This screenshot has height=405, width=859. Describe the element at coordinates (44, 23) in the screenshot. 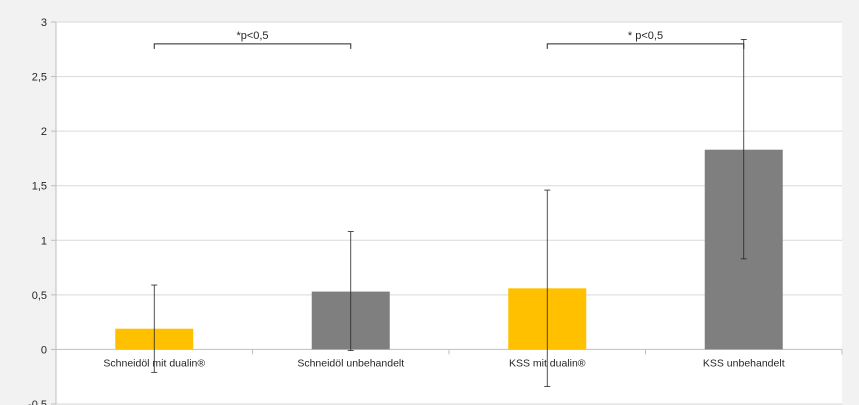

I see `y-tick-label: 3` at that location.